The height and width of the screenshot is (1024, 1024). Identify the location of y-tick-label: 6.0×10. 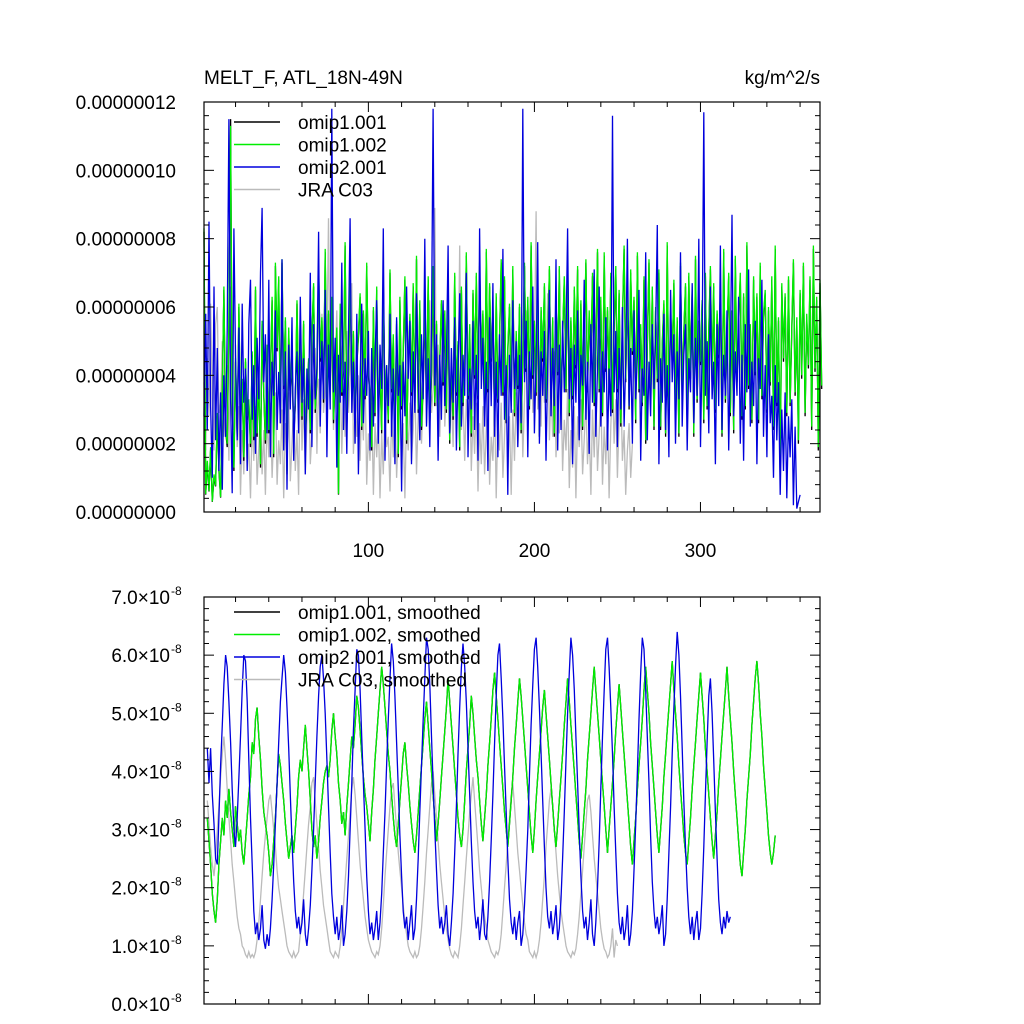
(140, 656).